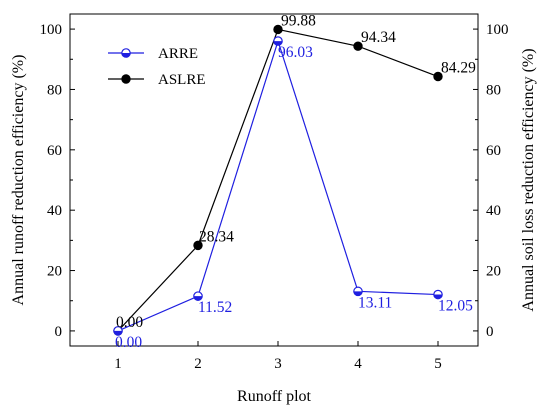 Image resolution: width=550 pixels, height=410 pixels. I want to click on data-label-aslre: 28.34, so click(216, 236).